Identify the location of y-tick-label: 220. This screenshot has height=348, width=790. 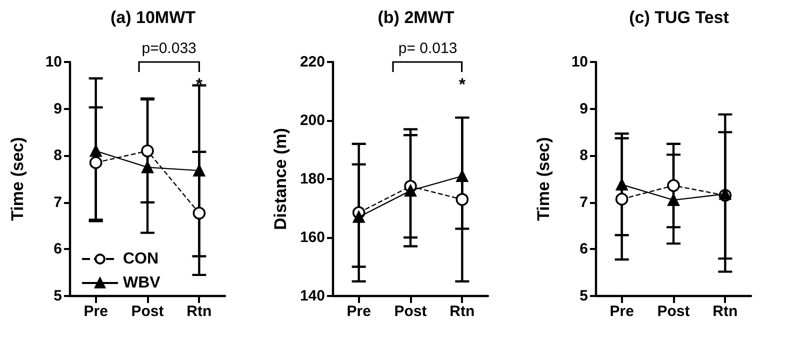
(312, 62).